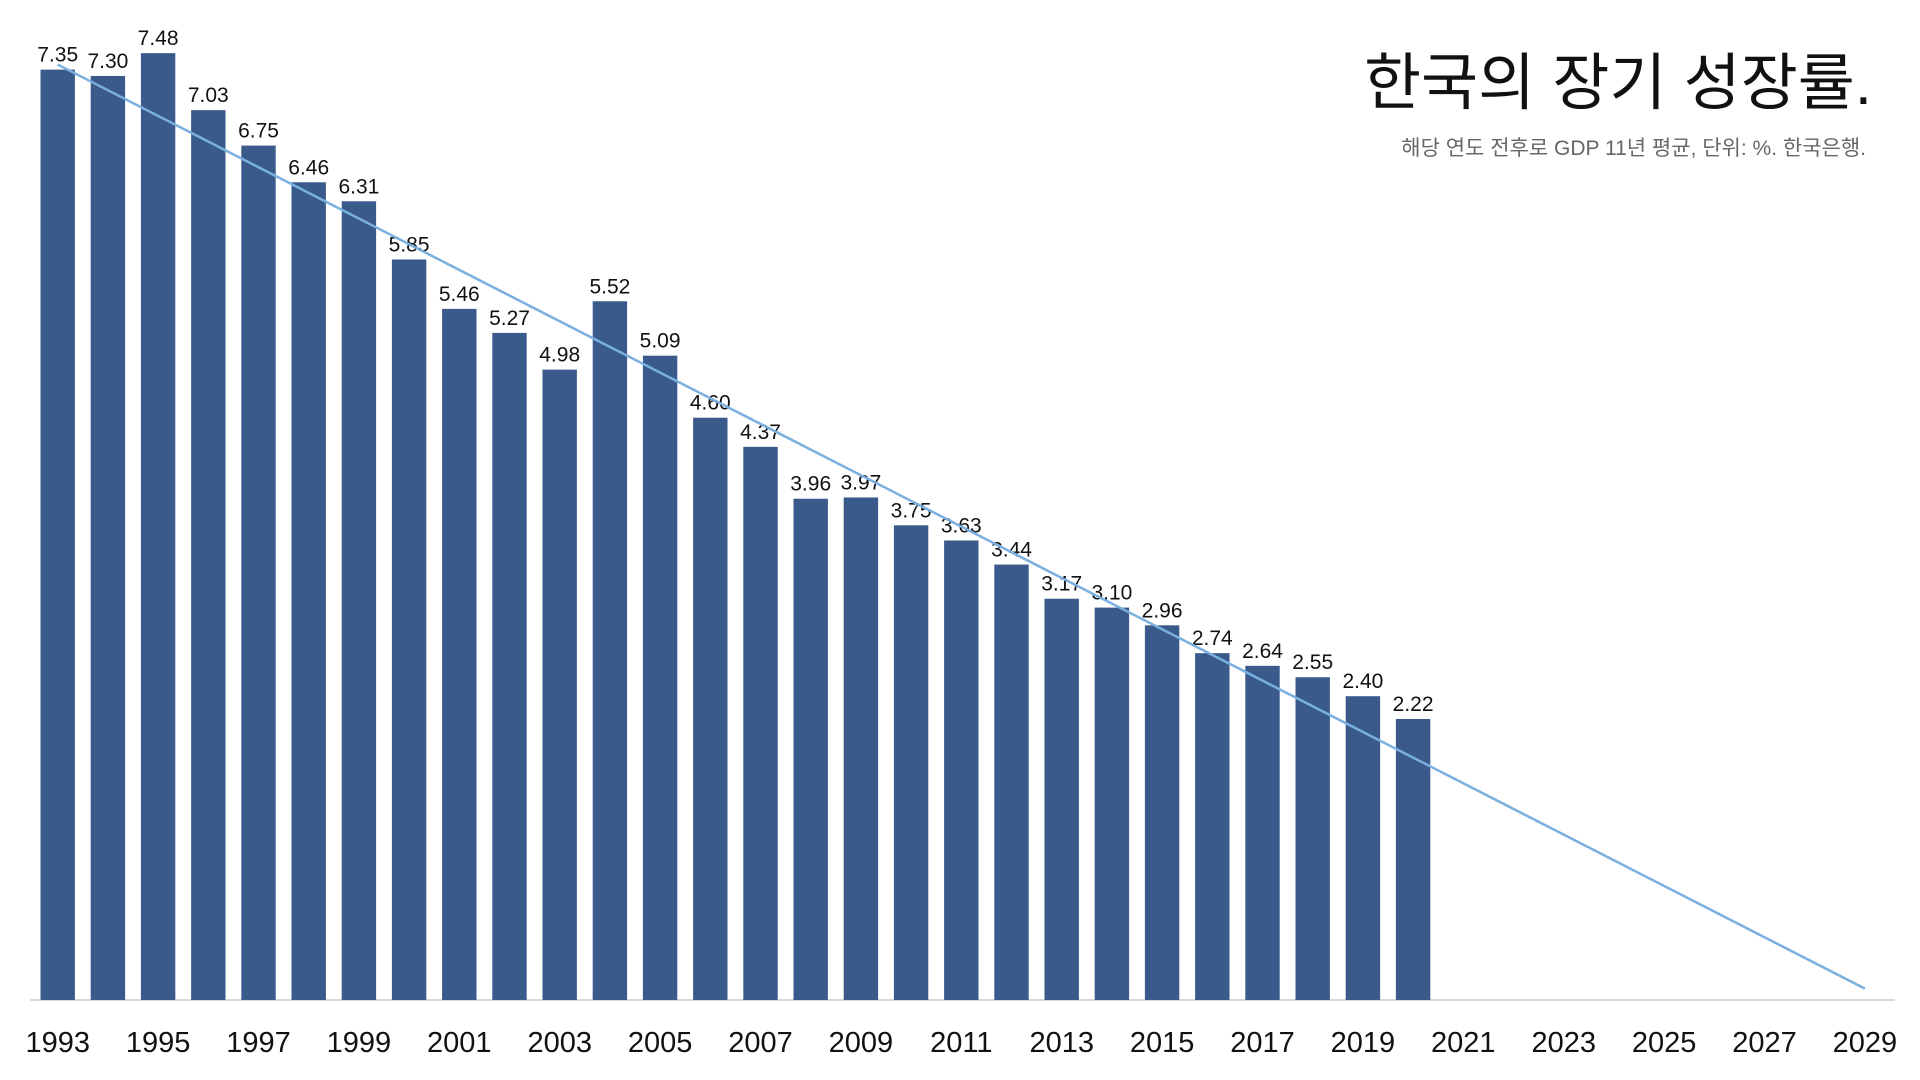  What do you see at coordinates (1262, 1043) in the screenshot?
I see `x-tick-label: 2017` at bounding box center [1262, 1043].